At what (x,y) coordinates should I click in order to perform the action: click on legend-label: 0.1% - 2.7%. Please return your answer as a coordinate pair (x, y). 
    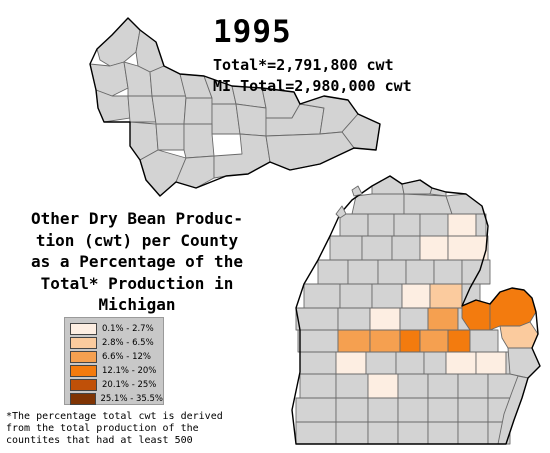
    Looking at the image, I should click on (128, 329).